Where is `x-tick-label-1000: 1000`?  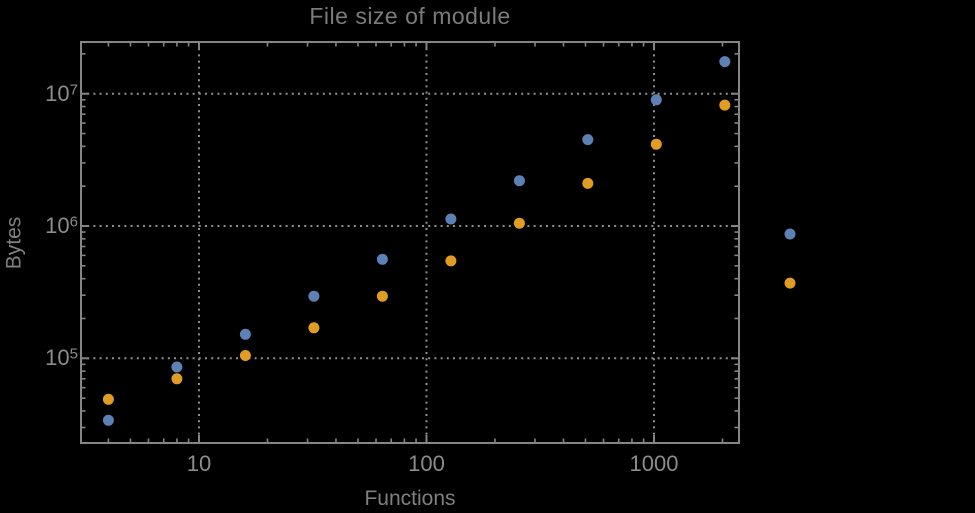
x-tick-label-1000: 1000 is located at coordinates (654, 463).